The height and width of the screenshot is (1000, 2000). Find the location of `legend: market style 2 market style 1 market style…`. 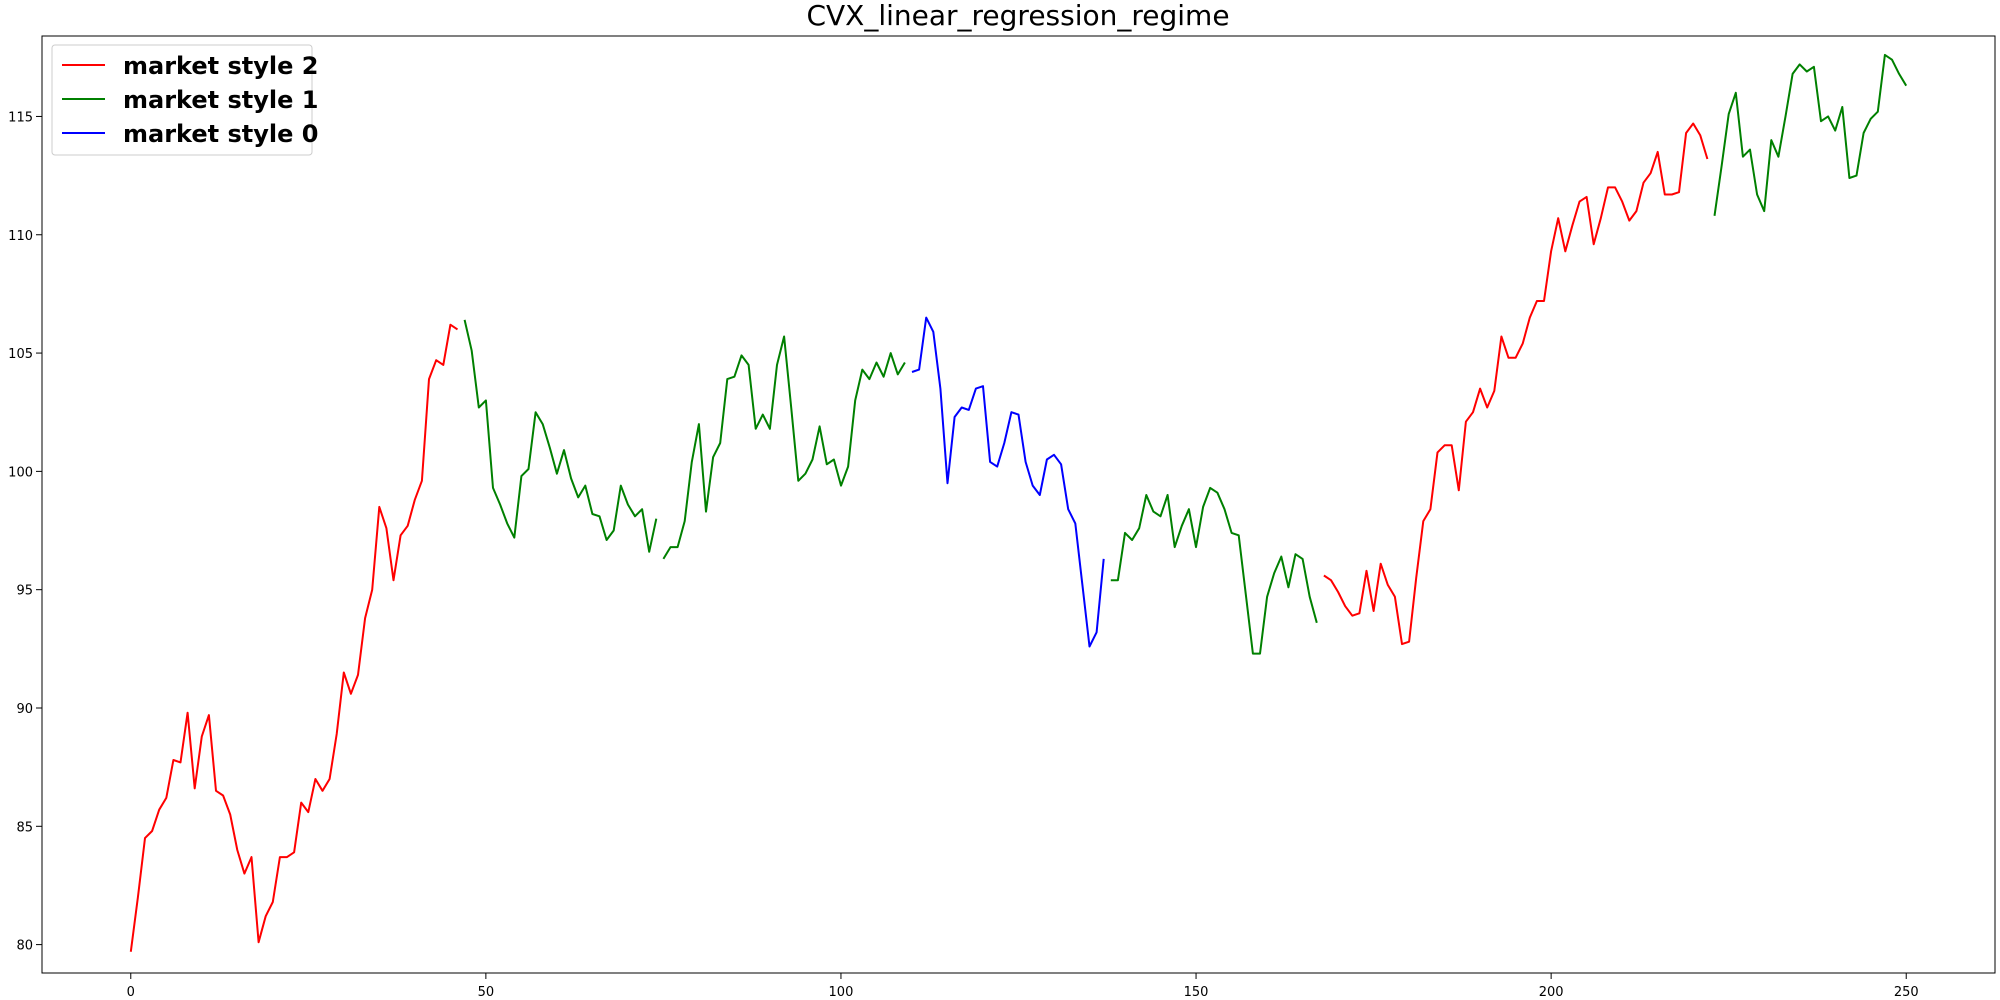

legend: market style 2 market style 1 market style… is located at coordinates (184, 100).